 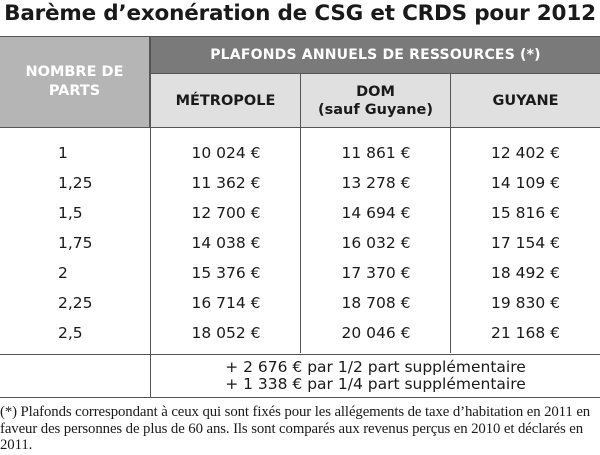 I want to click on metropole-header-label: MÉTROPOLE, so click(x=225, y=100).